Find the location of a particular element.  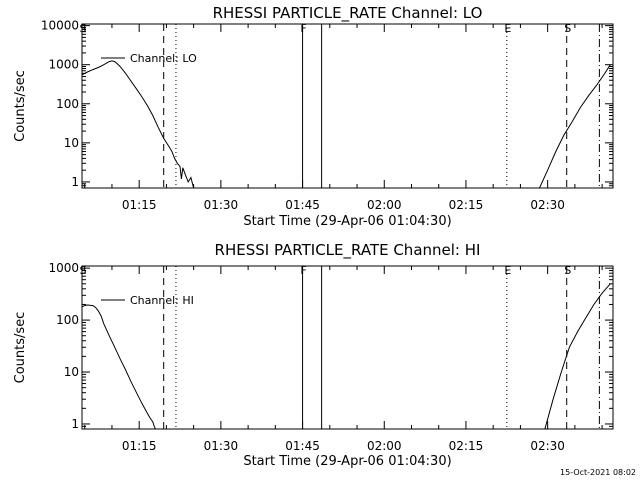

chart-title: RHESSI PARTICLE_RATE Channel: LO is located at coordinates (348, 13).